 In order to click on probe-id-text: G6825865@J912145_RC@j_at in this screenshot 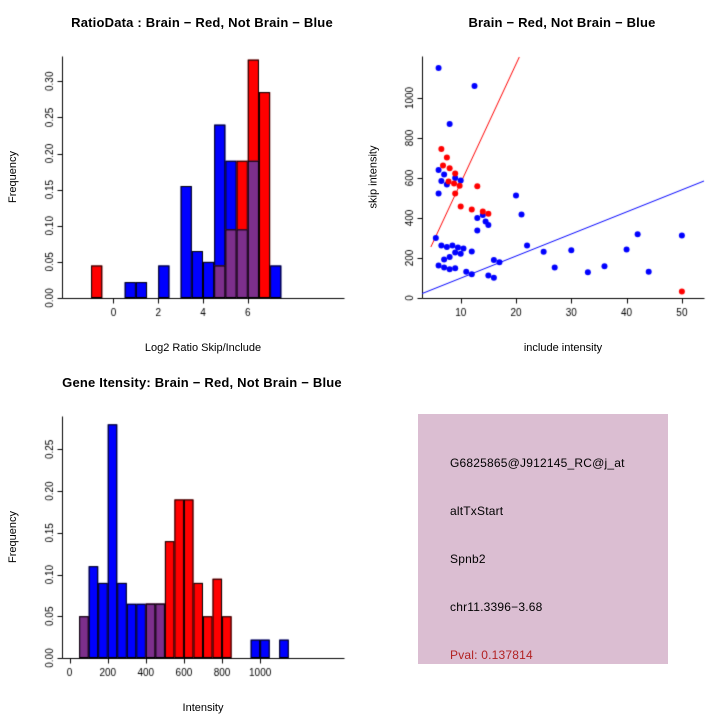, I will do `click(537, 463)`.